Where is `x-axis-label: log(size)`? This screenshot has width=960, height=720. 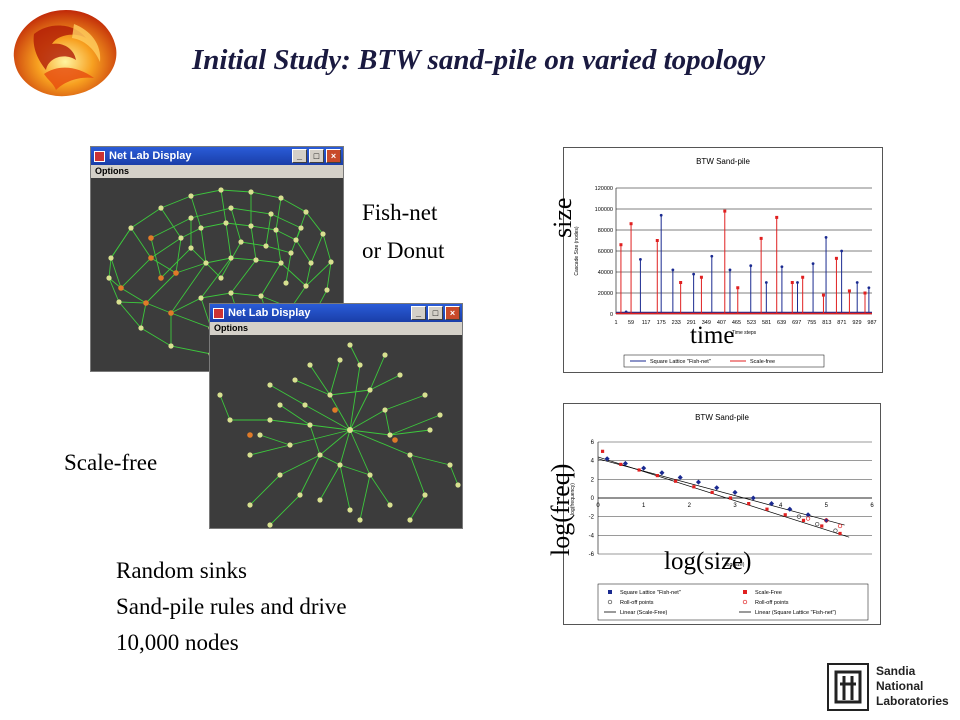
x-axis-label: log(size) is located at coordinates (735, 565).